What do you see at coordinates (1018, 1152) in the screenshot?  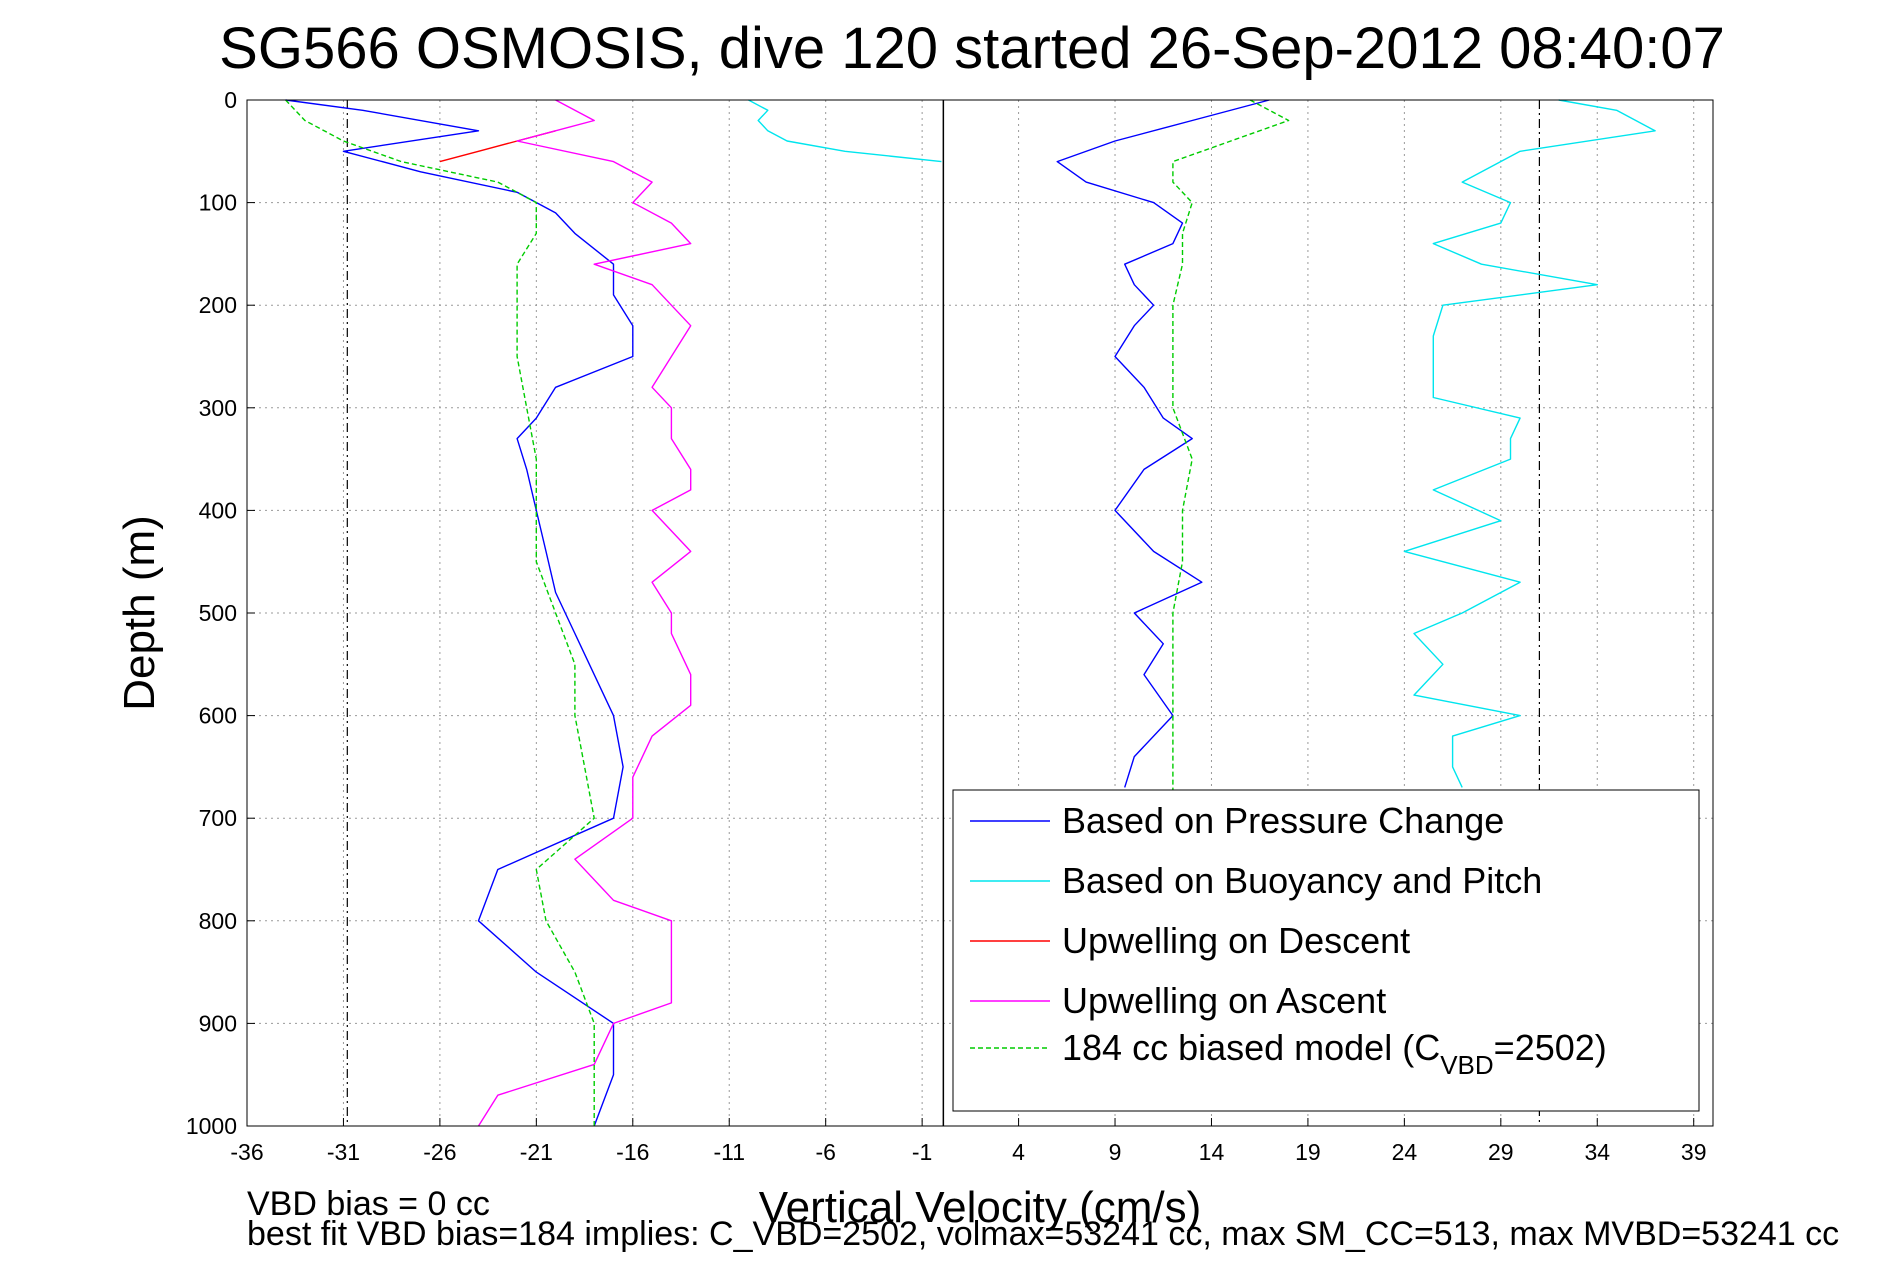 I see `x-tick-label: 4` at bounding box center [1018, 1152].